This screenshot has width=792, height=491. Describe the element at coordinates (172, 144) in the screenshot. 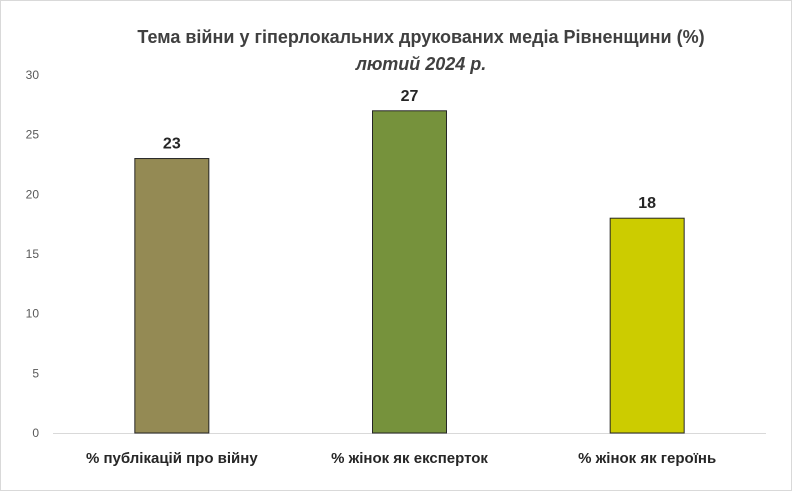

I see `bar-value-label: 23` at that location.